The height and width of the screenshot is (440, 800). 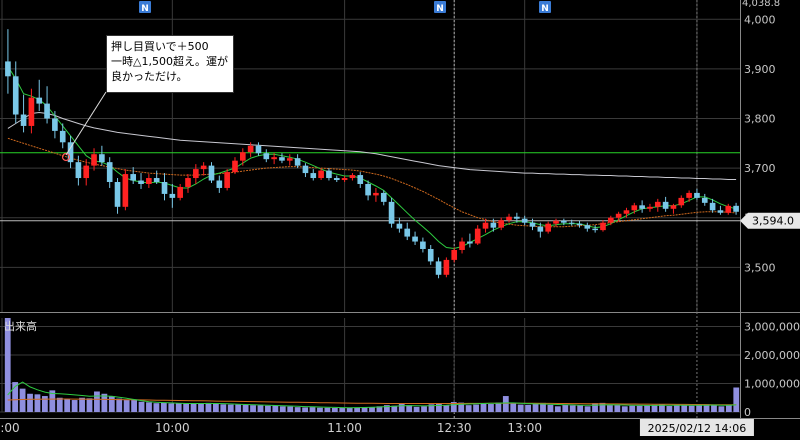 What do you see at coordinates (545, 7) in the screenshot?
I see `news-marker-icon` at bounding box center [545, 7].